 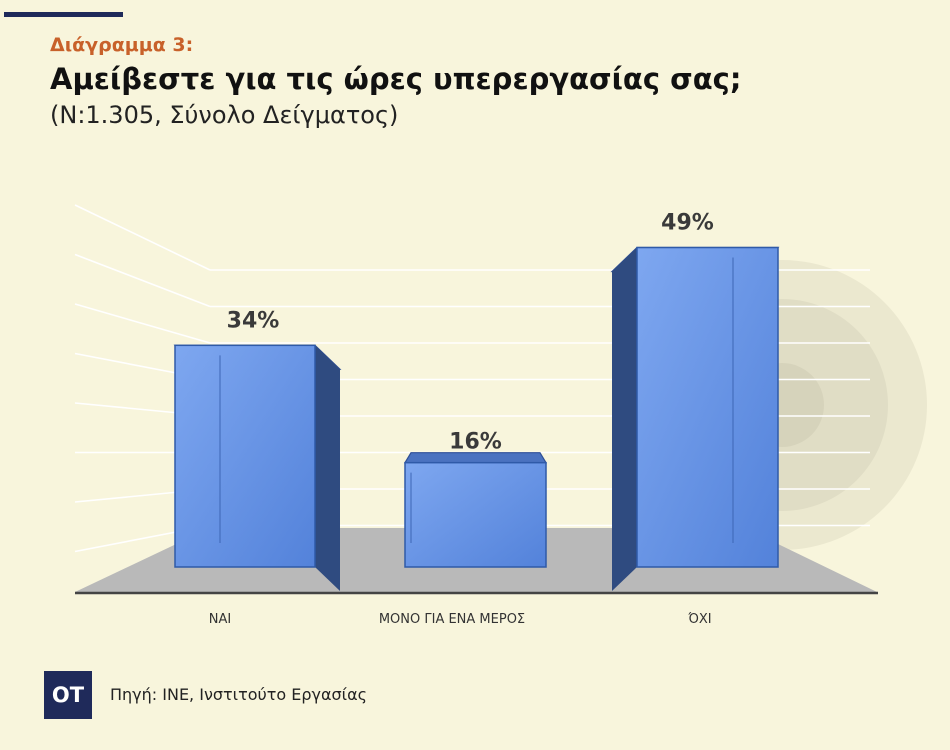 I want to click on value-label: 16%, so click(x=475, y=442).